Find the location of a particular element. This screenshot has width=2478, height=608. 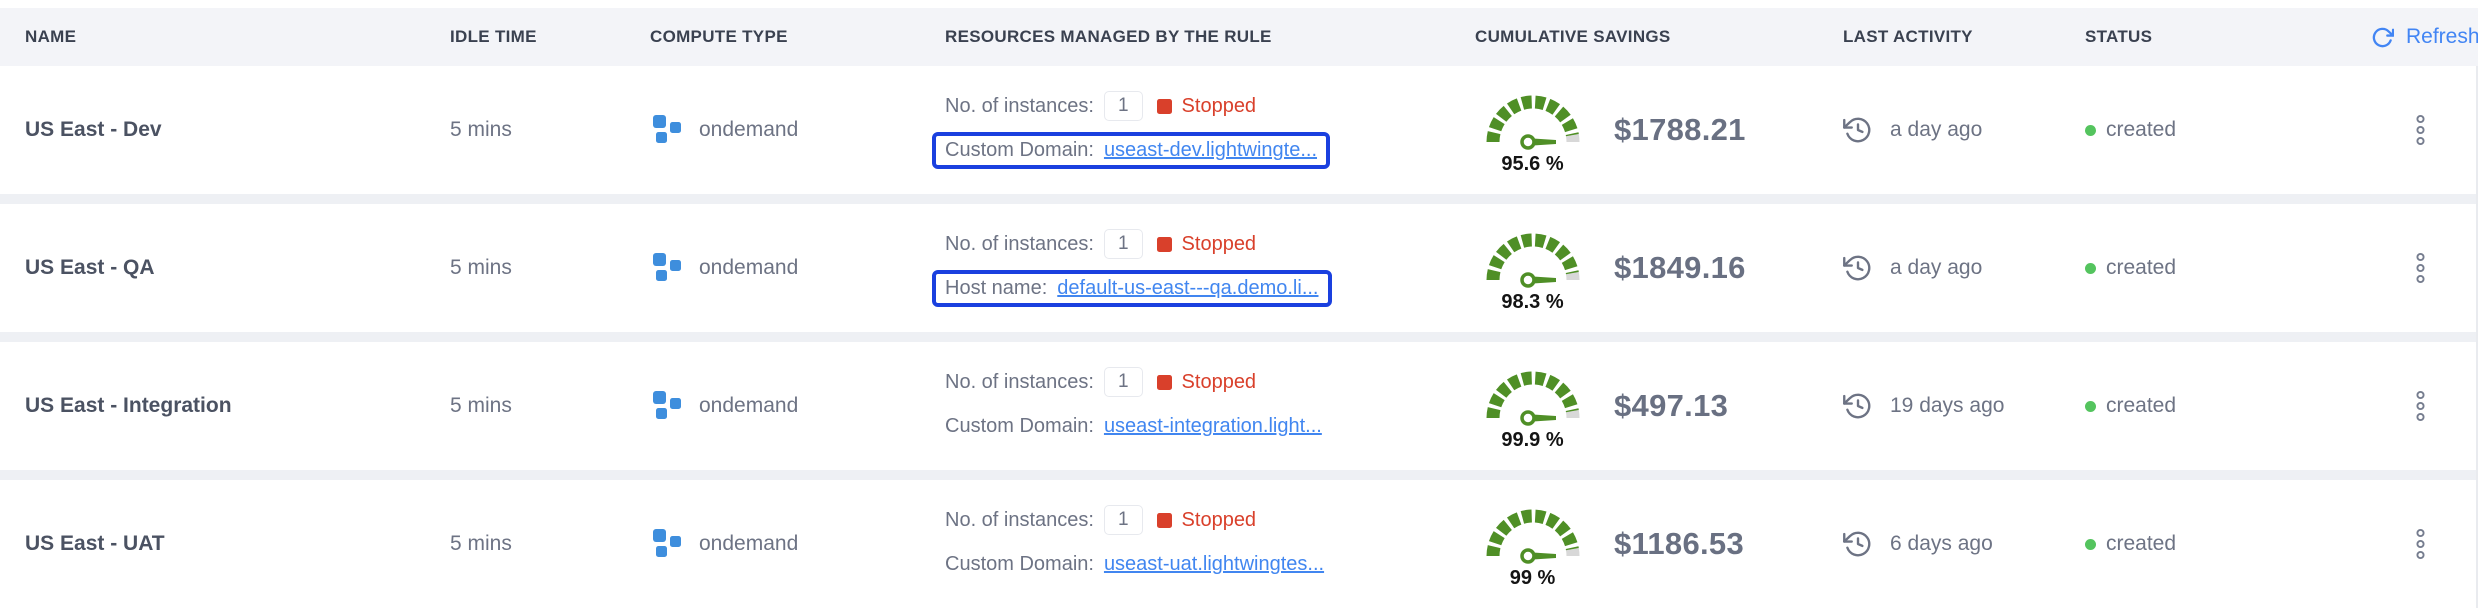

rule-name: US East - Integration is located at coordinates (128, 405).